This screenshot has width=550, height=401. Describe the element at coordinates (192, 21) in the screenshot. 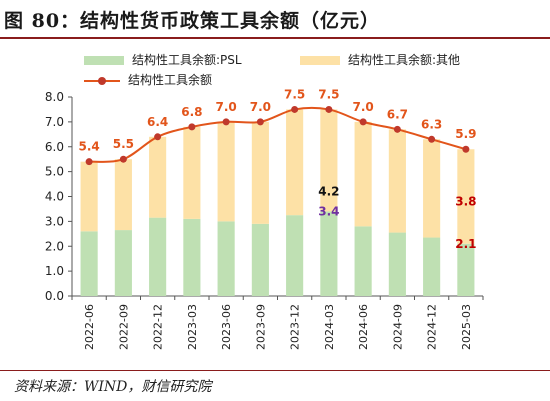

I see `chart-title: 图 80：结构性货币政策工具余额（亿元）` at that location.